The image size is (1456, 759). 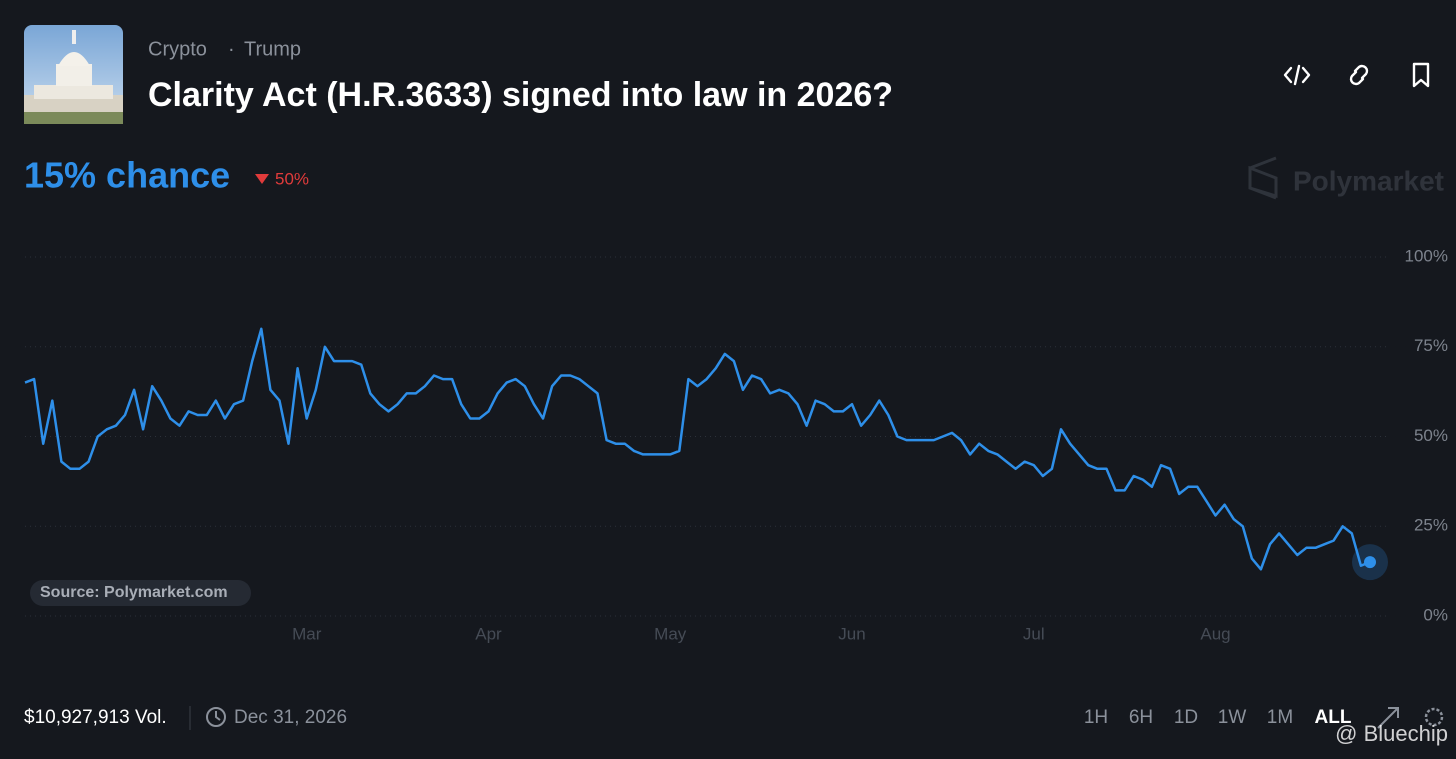 What do you see at coordinates (307, 633) in the screenshot?
I see `x-tick-label: Mar` at bounding box center [307, 633].